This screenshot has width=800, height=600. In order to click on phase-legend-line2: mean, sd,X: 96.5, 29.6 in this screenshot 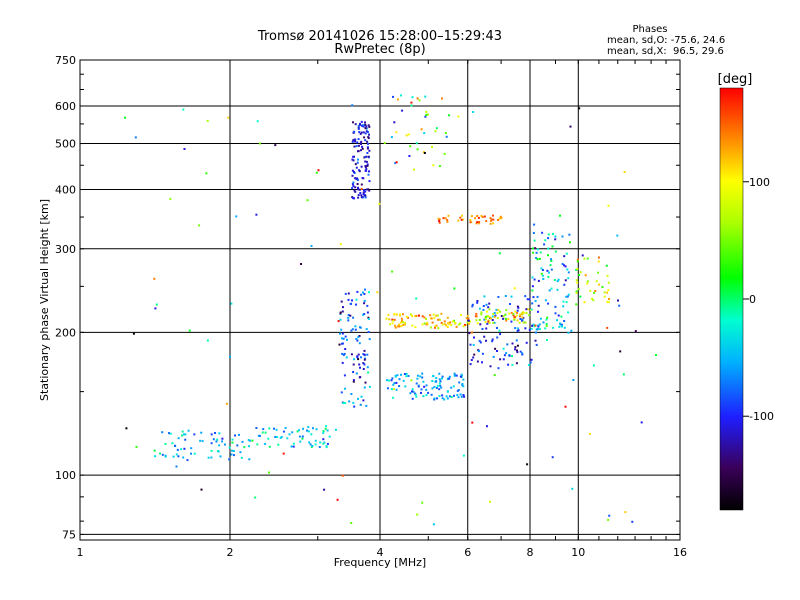, I will do `click(665, 51)`.